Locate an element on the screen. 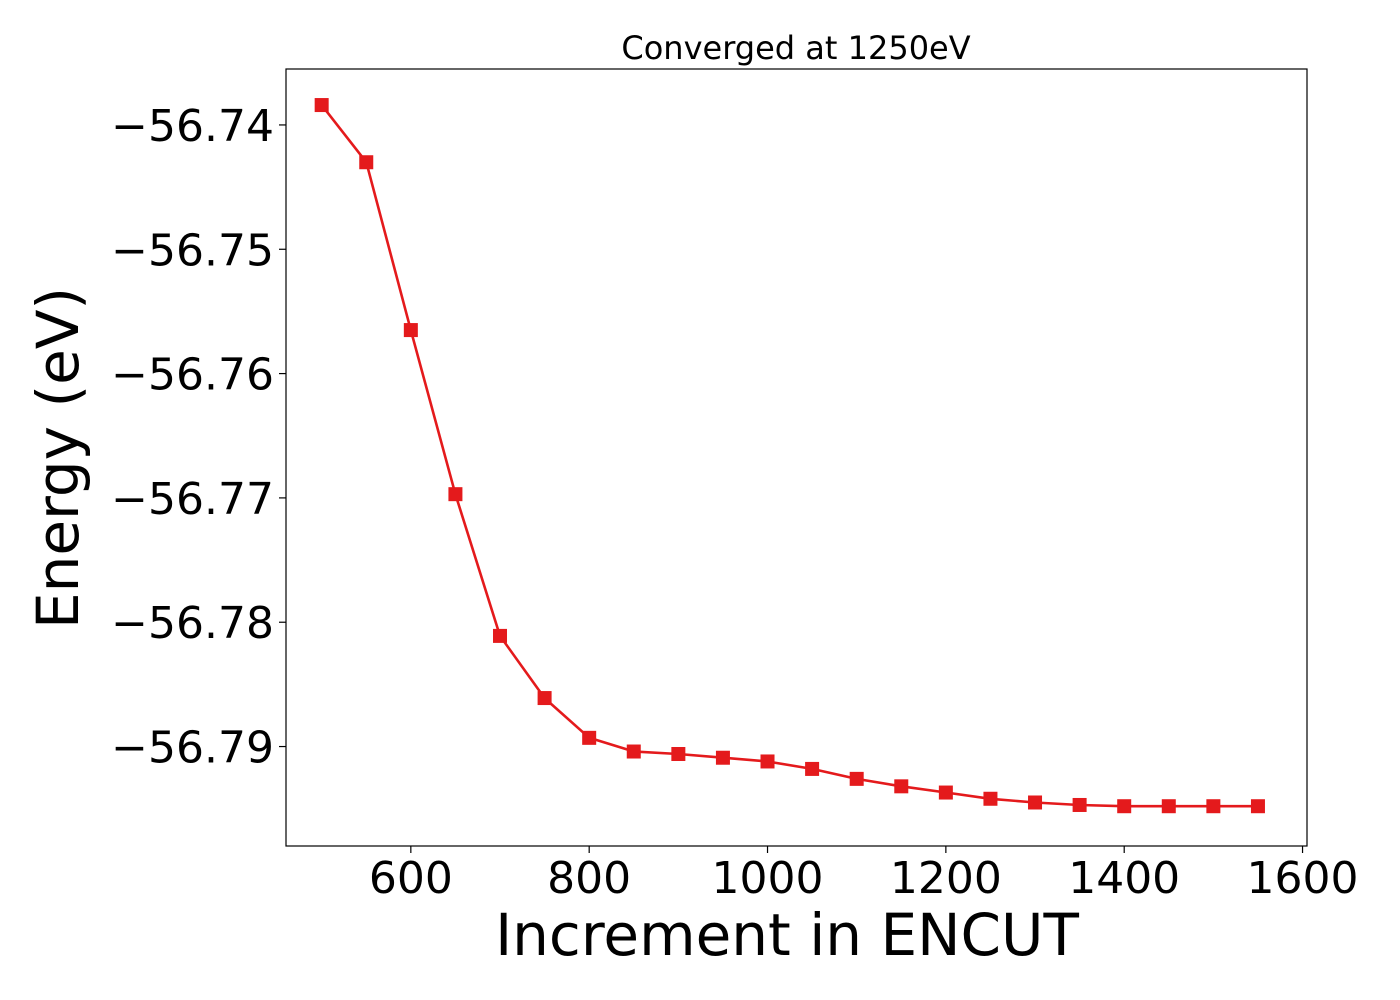 The width and height of the screenshot is (1400, 1000). x-axis-label: Increment in ENCUT is located at coordinates (787, 935).